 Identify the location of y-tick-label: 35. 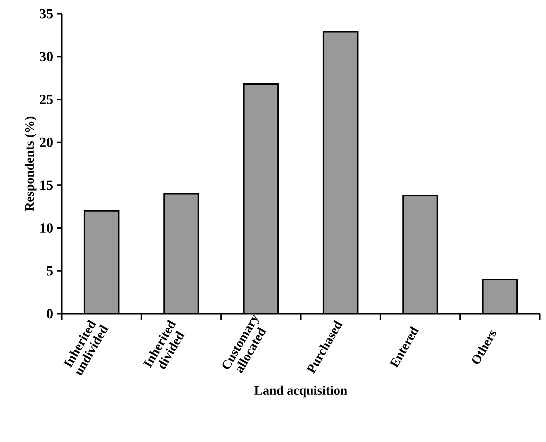
(46, 14).